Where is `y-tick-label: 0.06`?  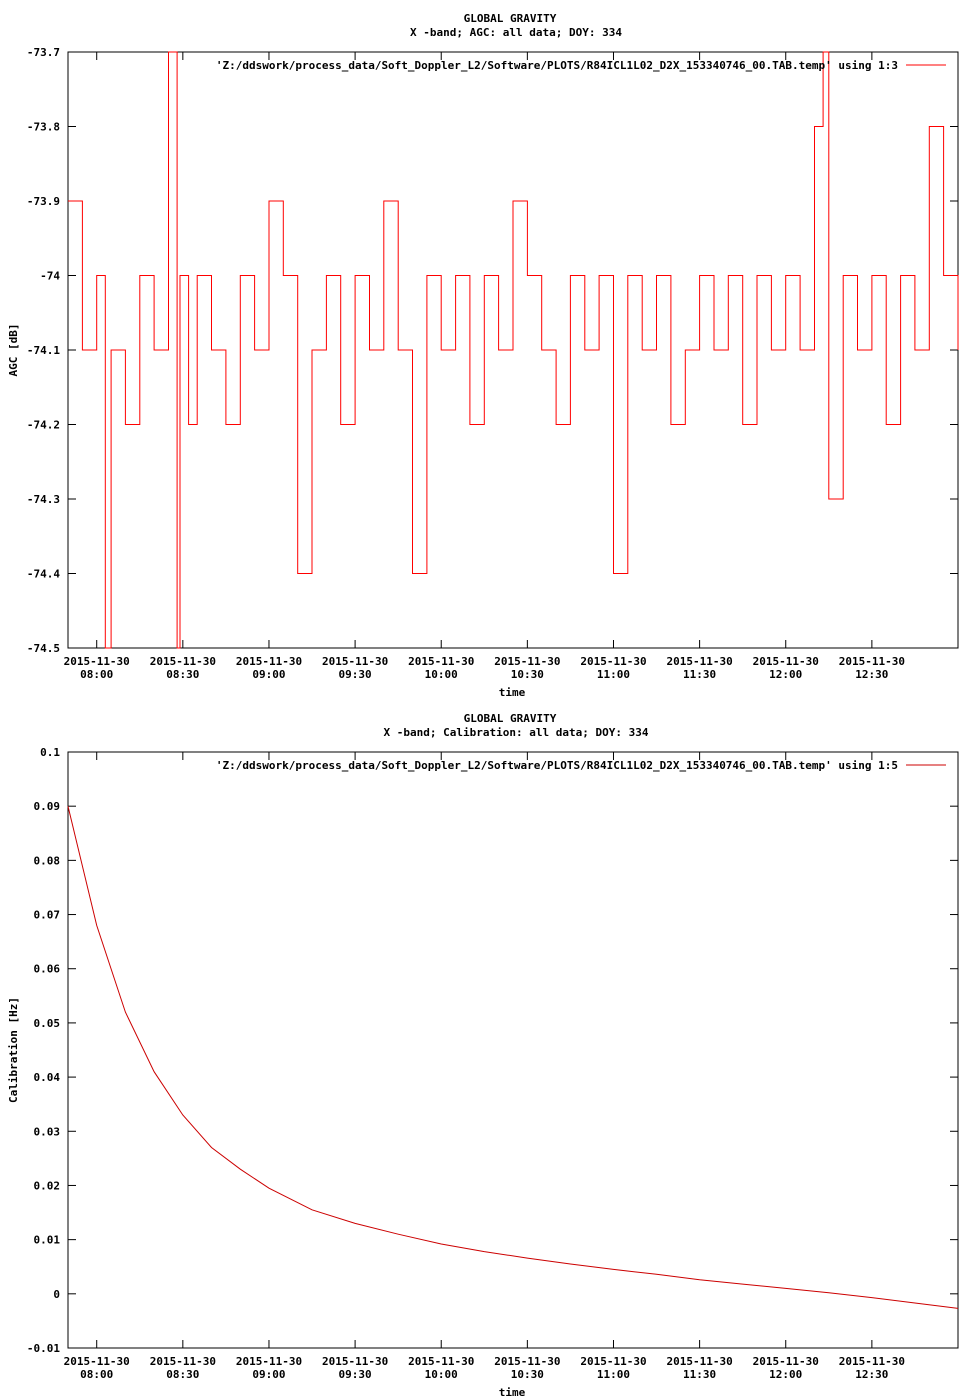
y-tick-label: 0.06 is located at coordinates (47, 969).